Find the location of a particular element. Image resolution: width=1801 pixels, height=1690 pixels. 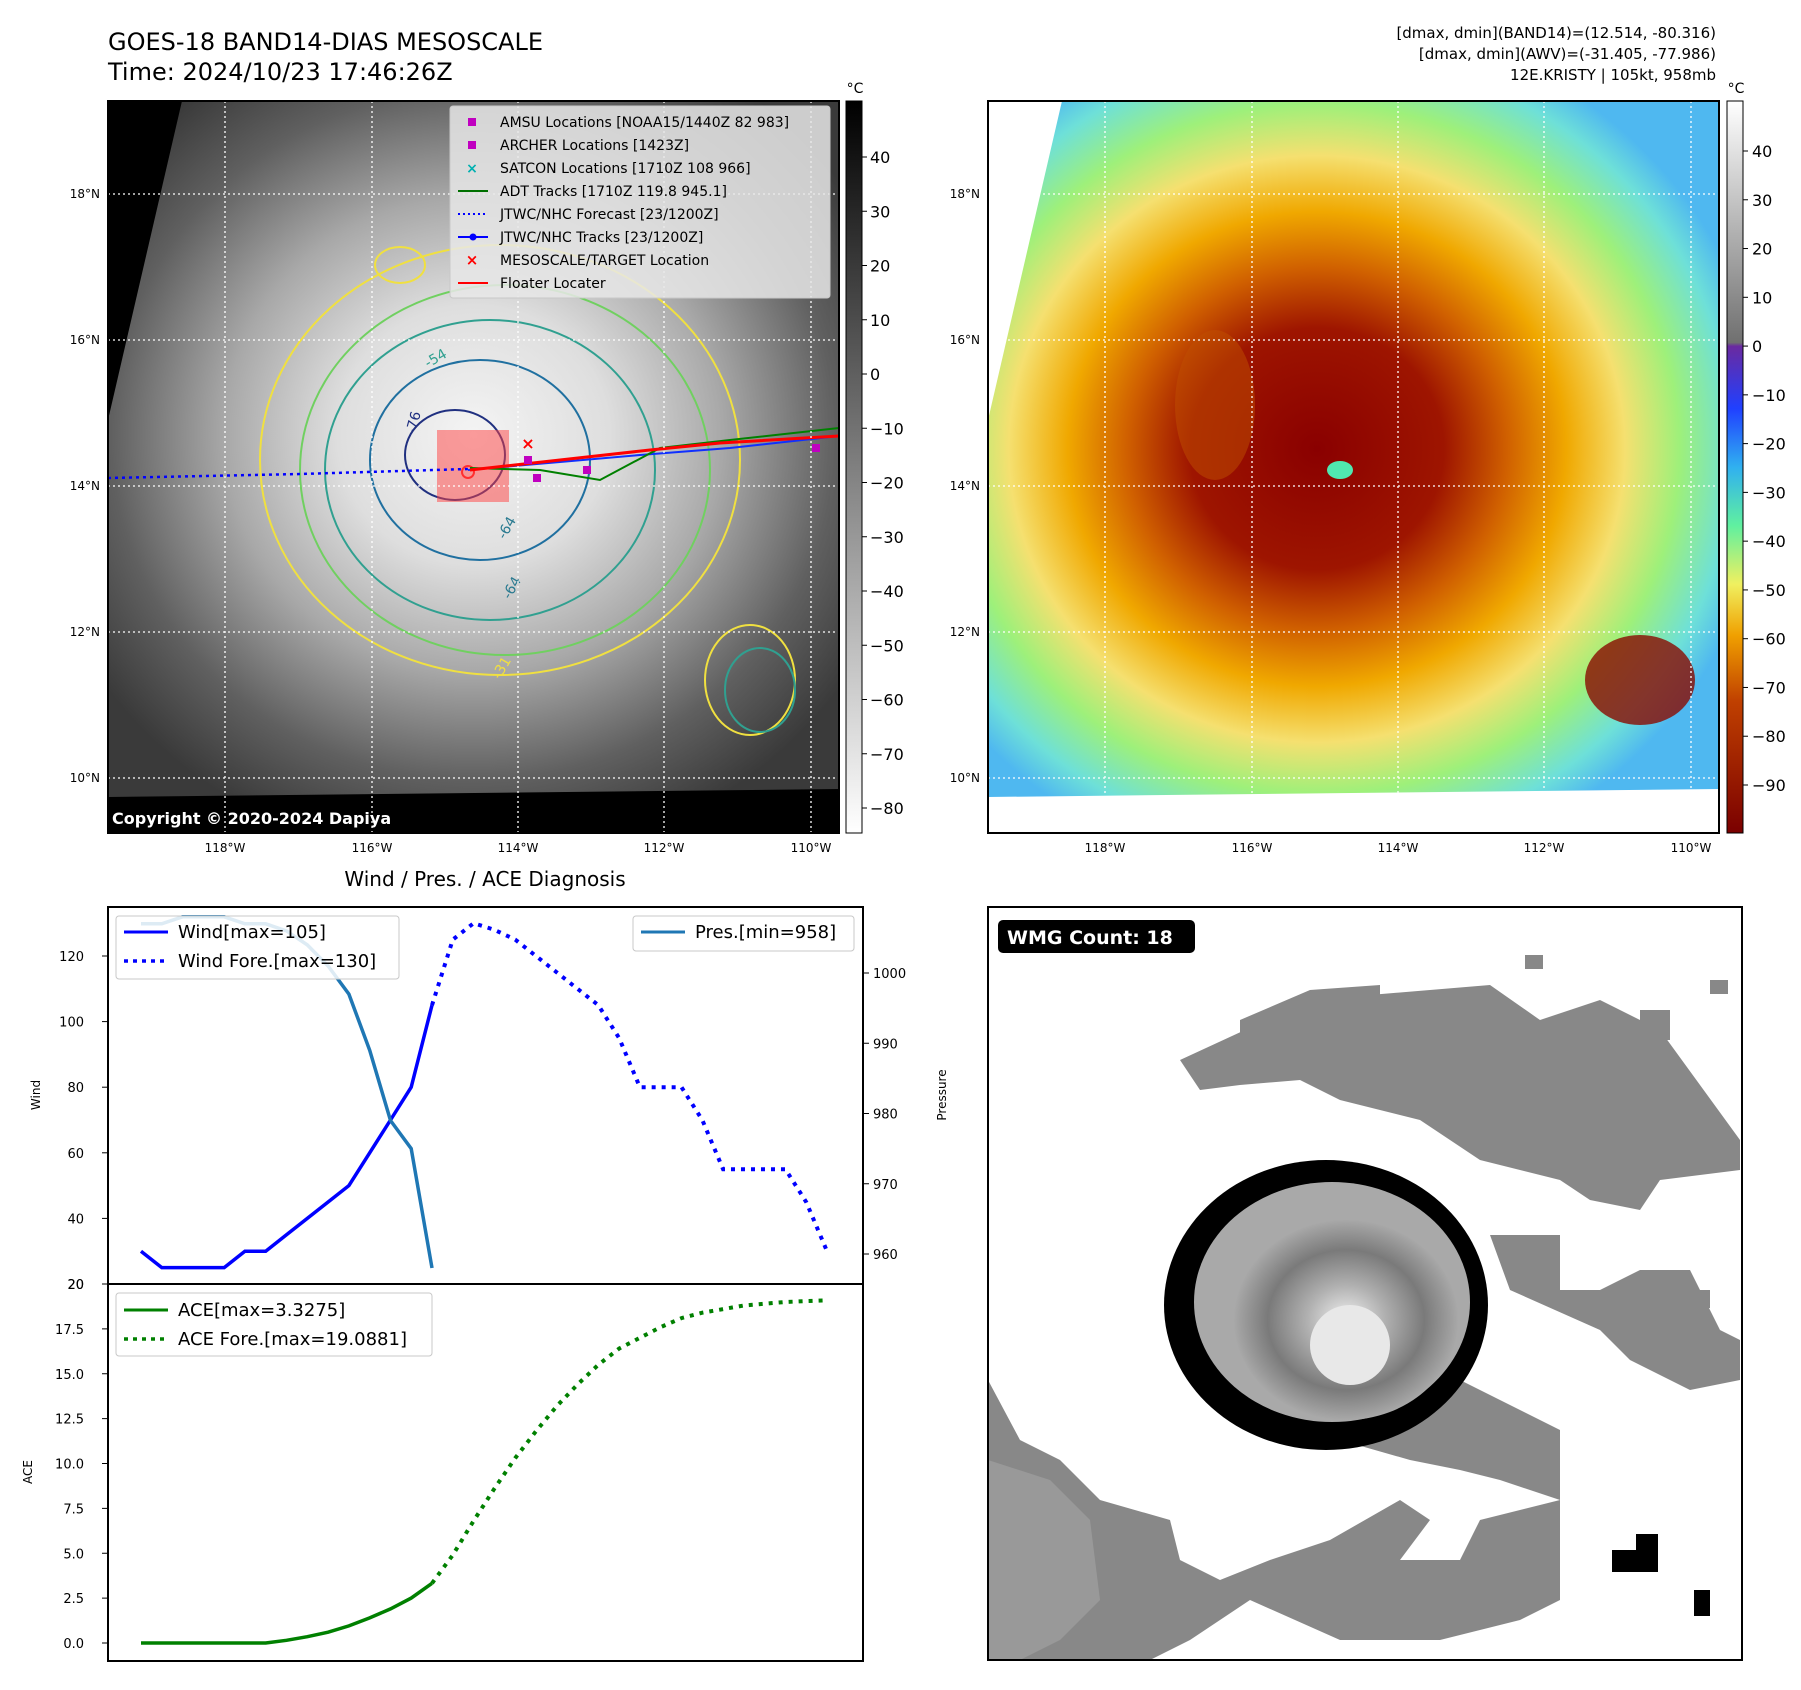

wind-axis-tick-label: 80 is located at coordinates (75, 1088).